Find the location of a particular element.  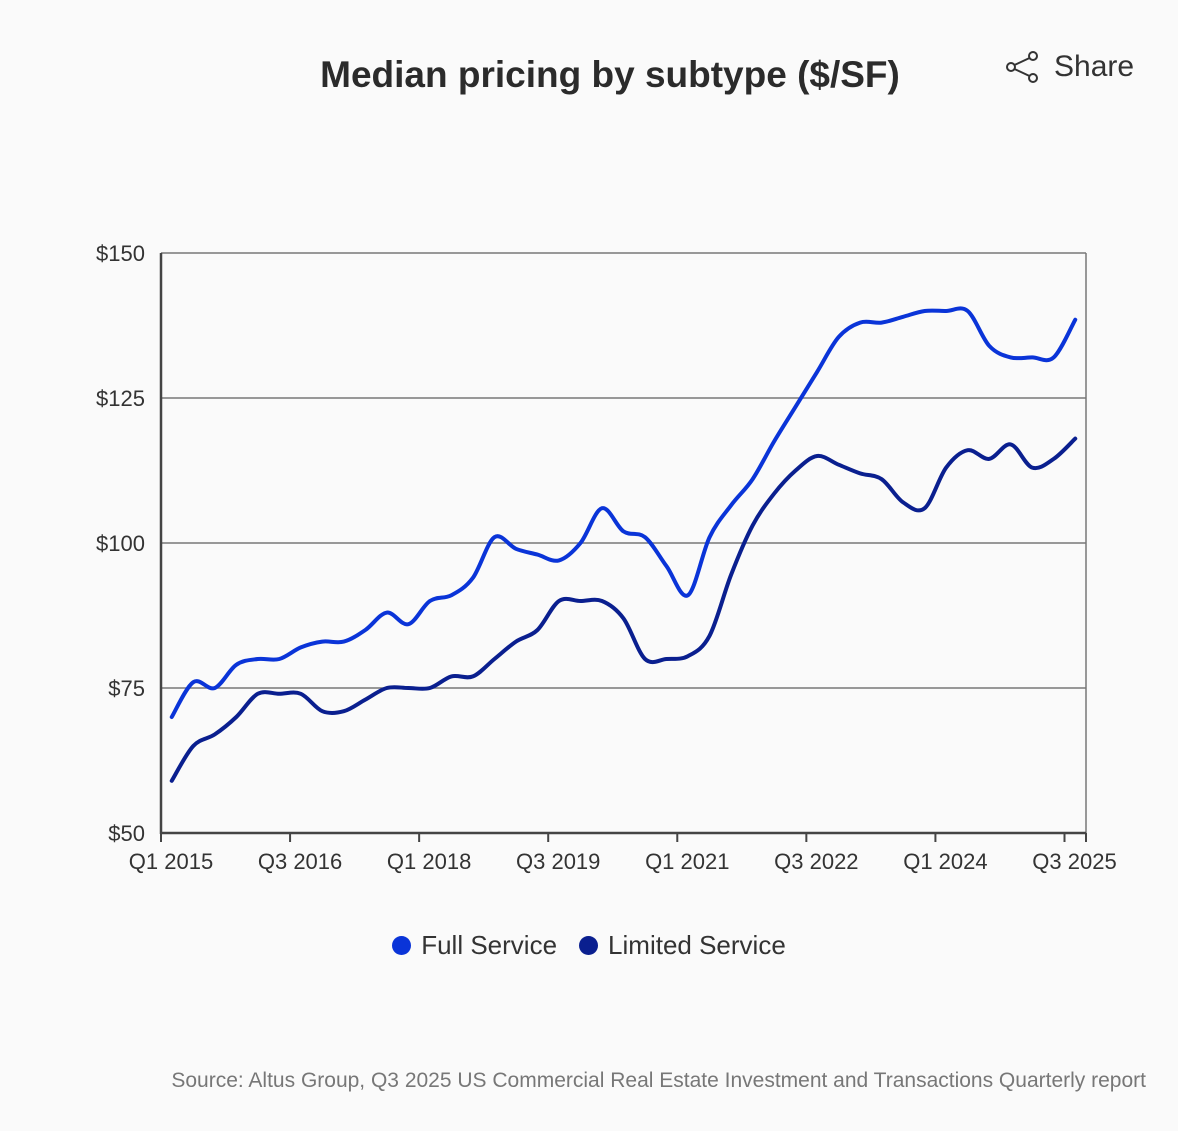

legend-item-limited-service: Limited Service is located at coordinates (682, 945).